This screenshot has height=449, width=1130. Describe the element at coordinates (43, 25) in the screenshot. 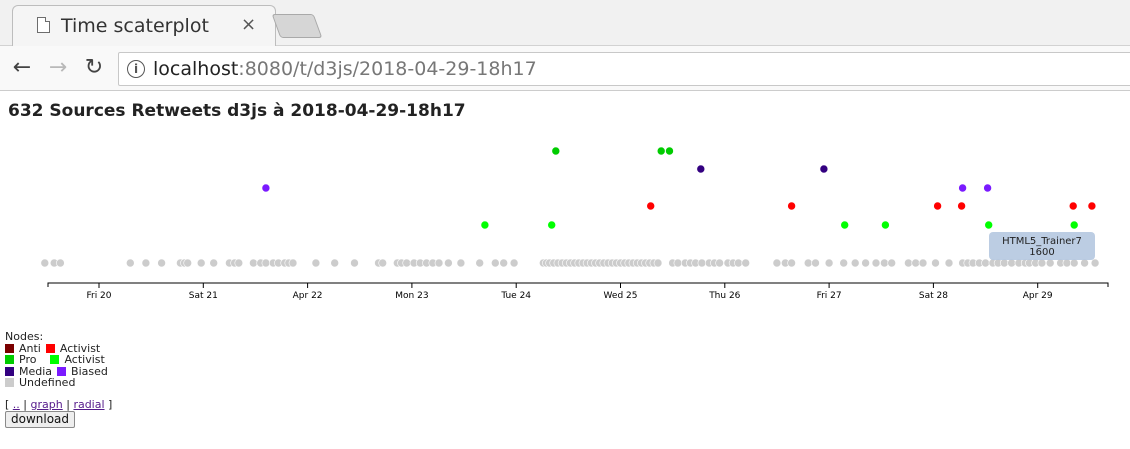

I see `page-icon` at that location.